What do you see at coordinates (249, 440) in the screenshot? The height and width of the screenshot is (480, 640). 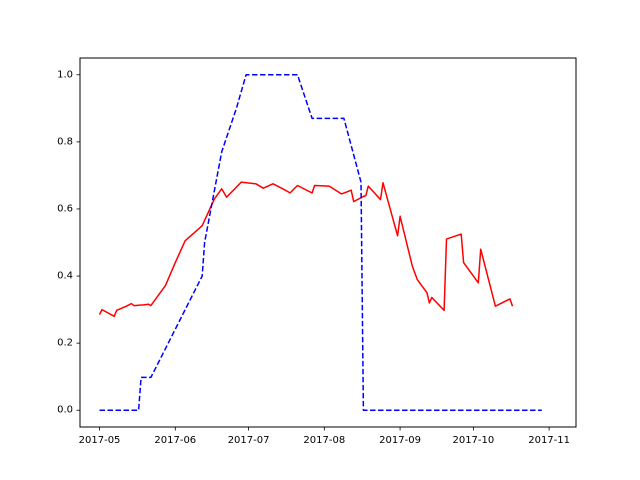 I see `x-tick-label: 2017-07` at bounding box center [249, 440].